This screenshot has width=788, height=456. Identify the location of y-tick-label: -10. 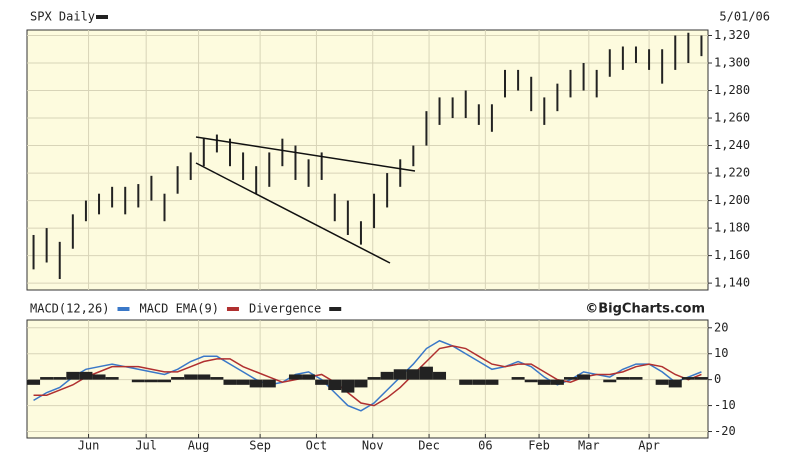
(725, 405).